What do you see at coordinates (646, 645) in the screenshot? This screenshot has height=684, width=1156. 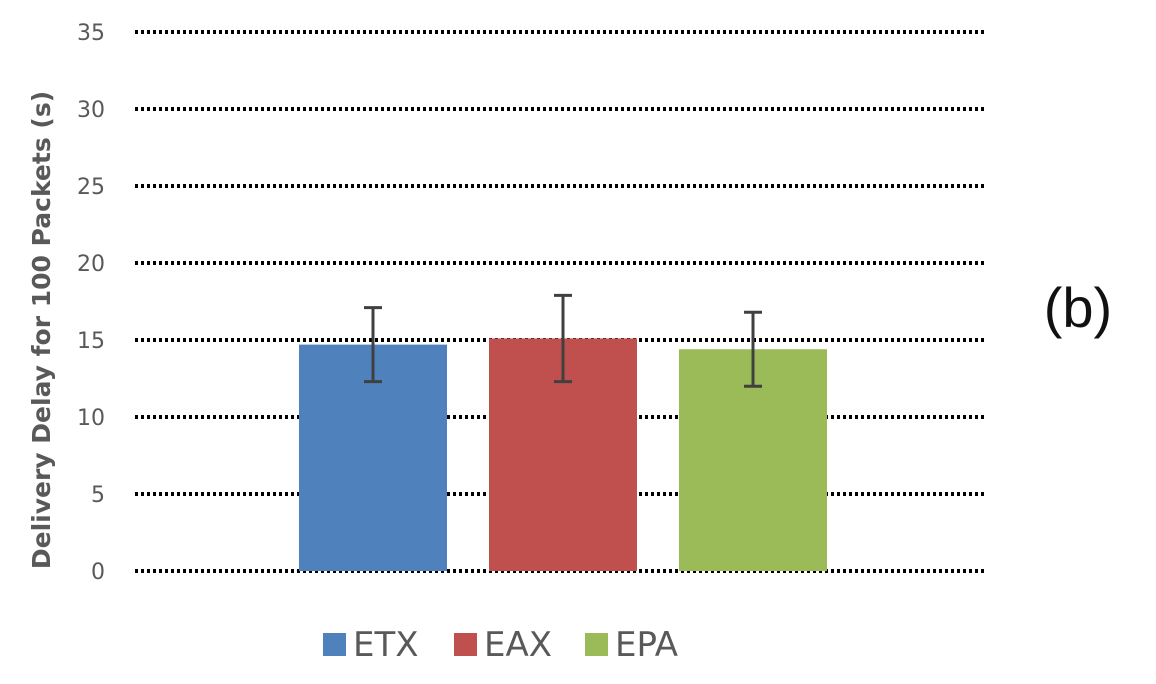 I see `legend-label-epa: EPA` at bounding box center [646, 645].